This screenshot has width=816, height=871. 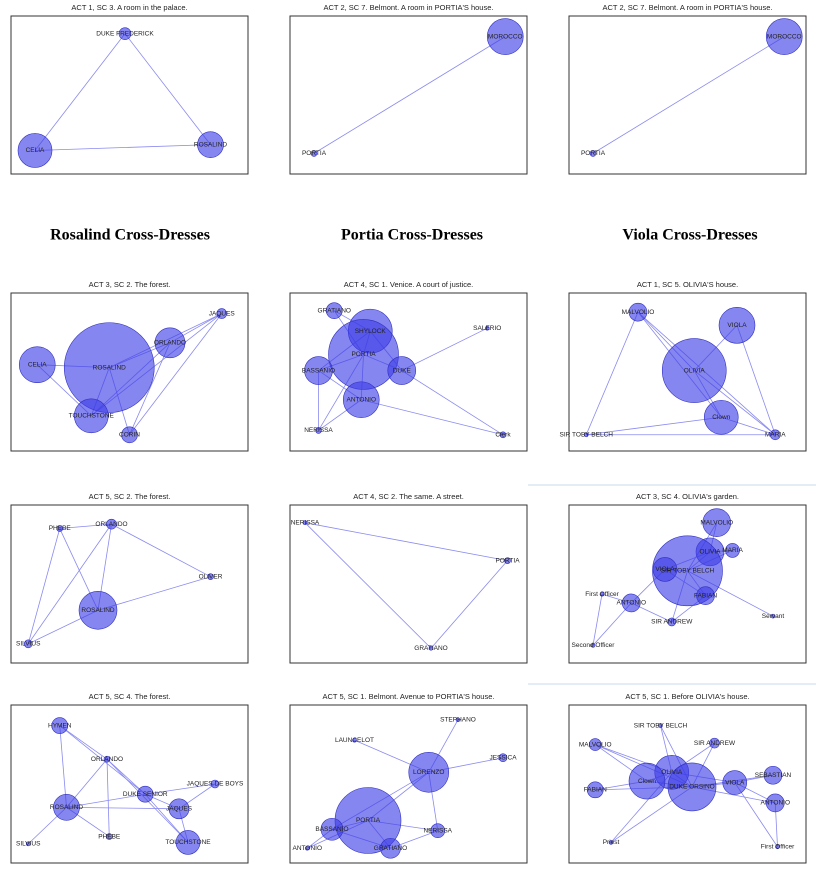 I want to click on node-label: SIR ANDREW, so click(x=672, y=622).